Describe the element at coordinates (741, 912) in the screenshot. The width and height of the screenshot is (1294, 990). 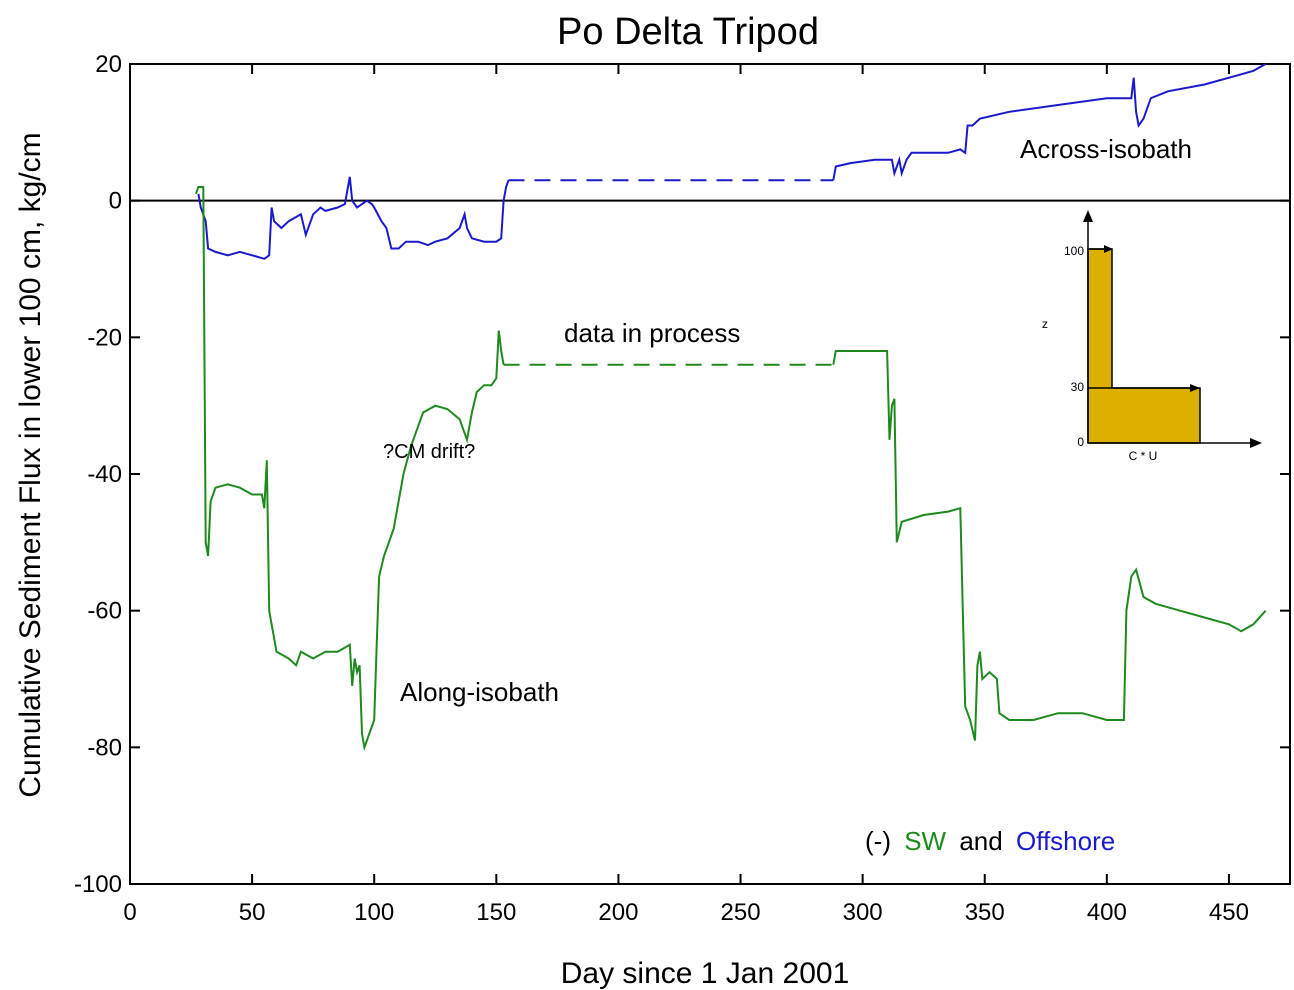
I see `x-tick-label: 250` at that location.